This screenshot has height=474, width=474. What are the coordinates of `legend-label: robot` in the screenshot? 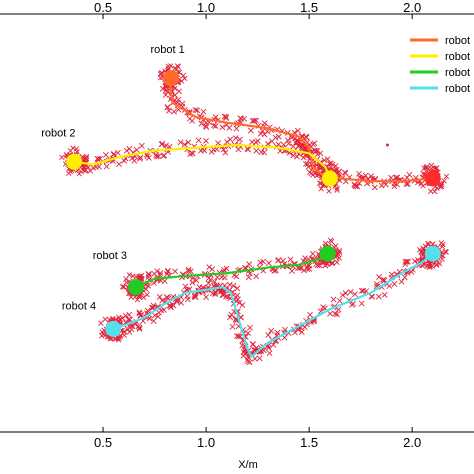 It's located at (457, 41).